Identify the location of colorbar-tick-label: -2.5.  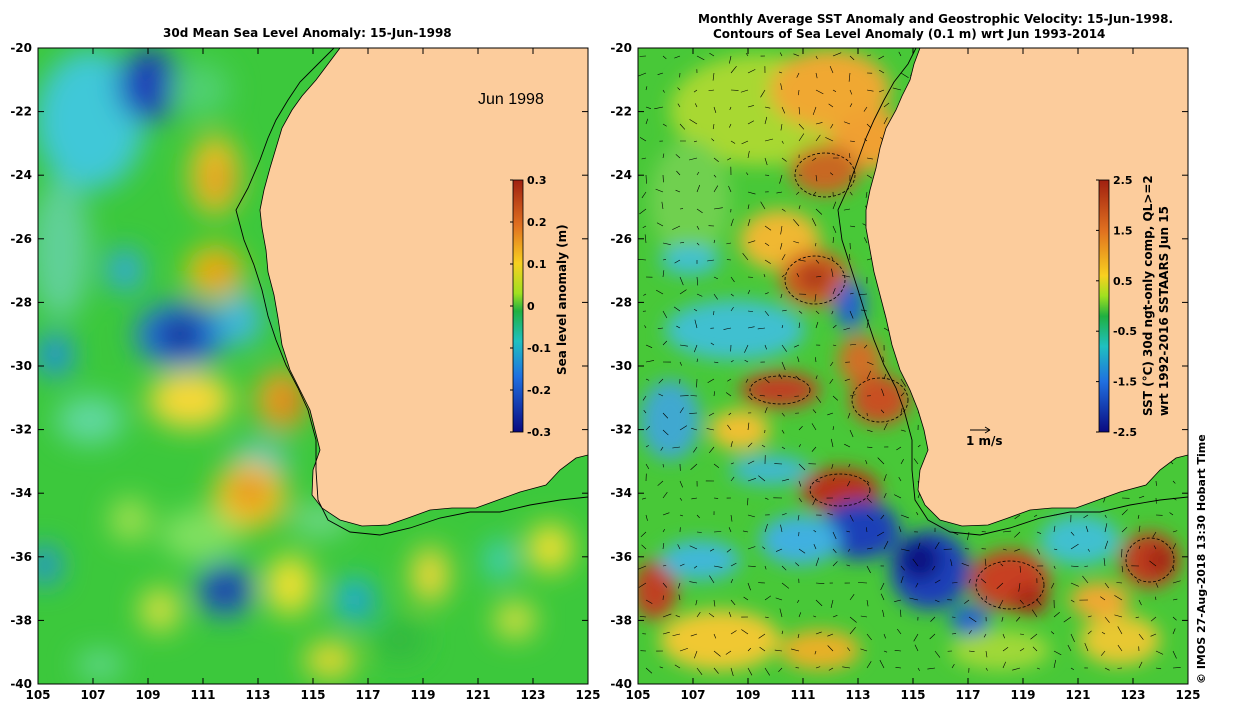
(1125, 432).